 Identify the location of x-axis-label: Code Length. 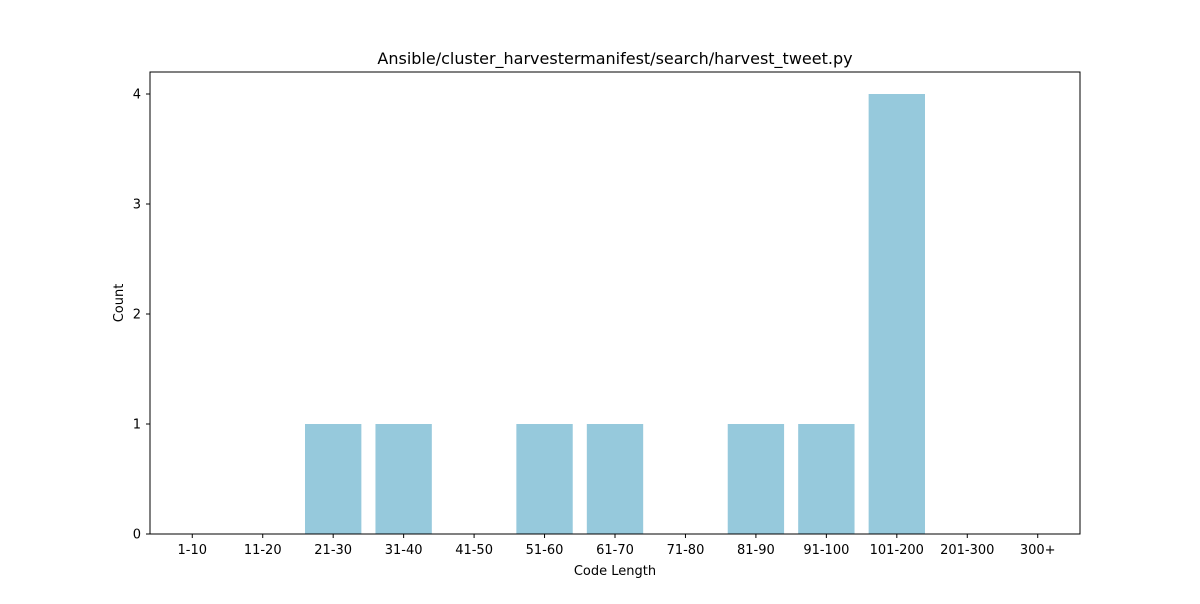
(615, 571).